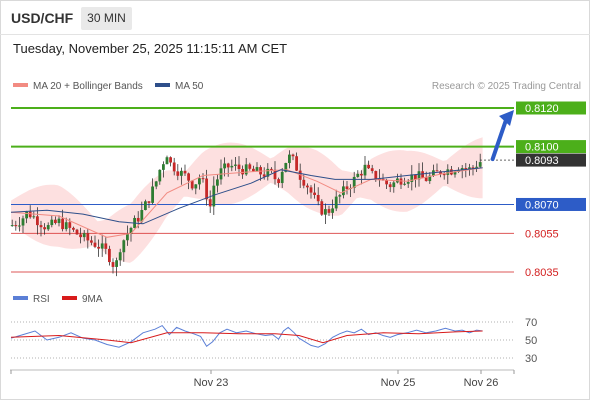 The height and width of the screenshot is (400, 590). Describe the element at coordinates (20, 298) in the screenshot. I see `legend-swatch-rsi` at that location.